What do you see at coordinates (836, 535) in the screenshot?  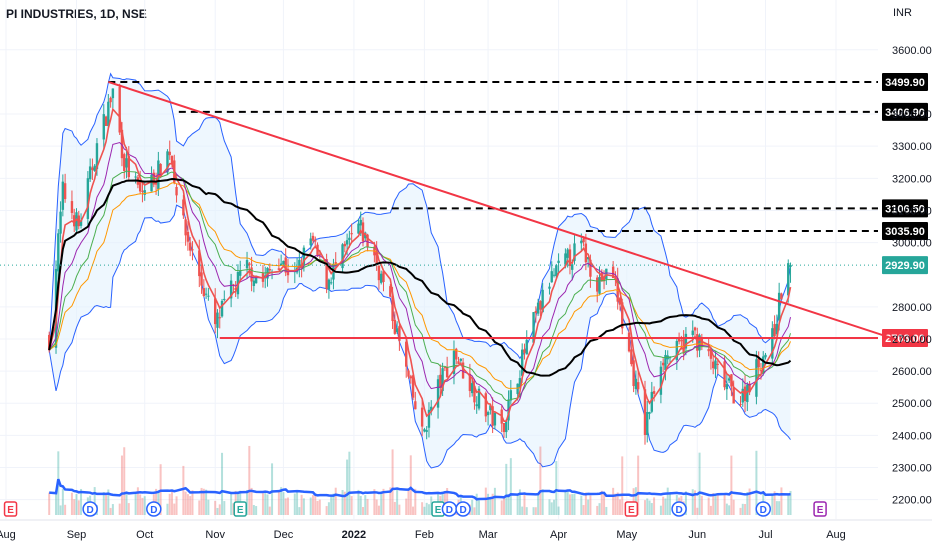 I see `time-tick-label: Aug` at bounding box center [836, 535].